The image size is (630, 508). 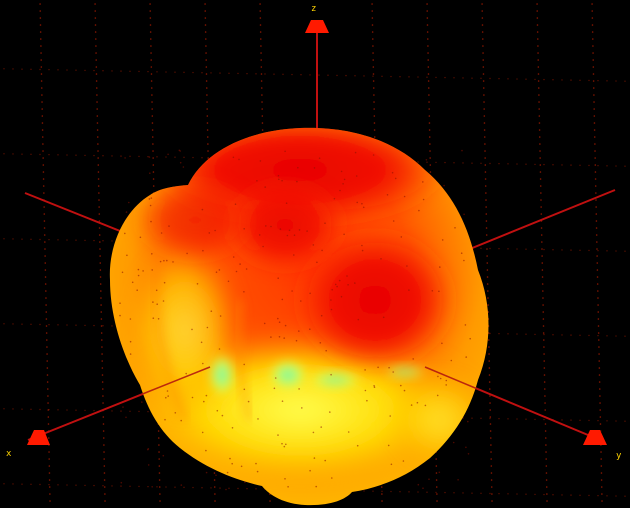 I want to click on y-axis-label: y, so click(x=619, y=456).